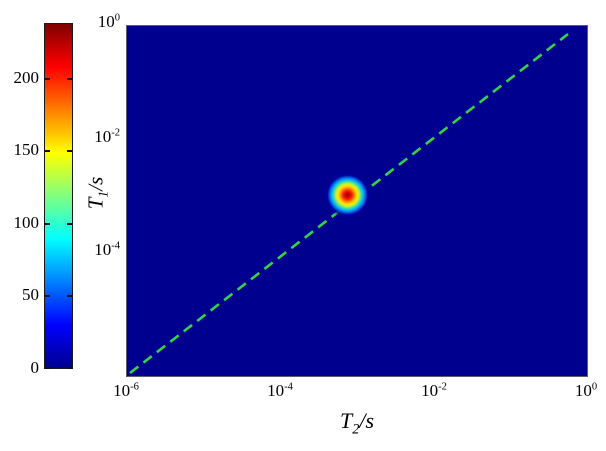  Describe the element at coordinates (26, 149) in the screenshot. I see `colorbar-tick-label: 150` at that location.